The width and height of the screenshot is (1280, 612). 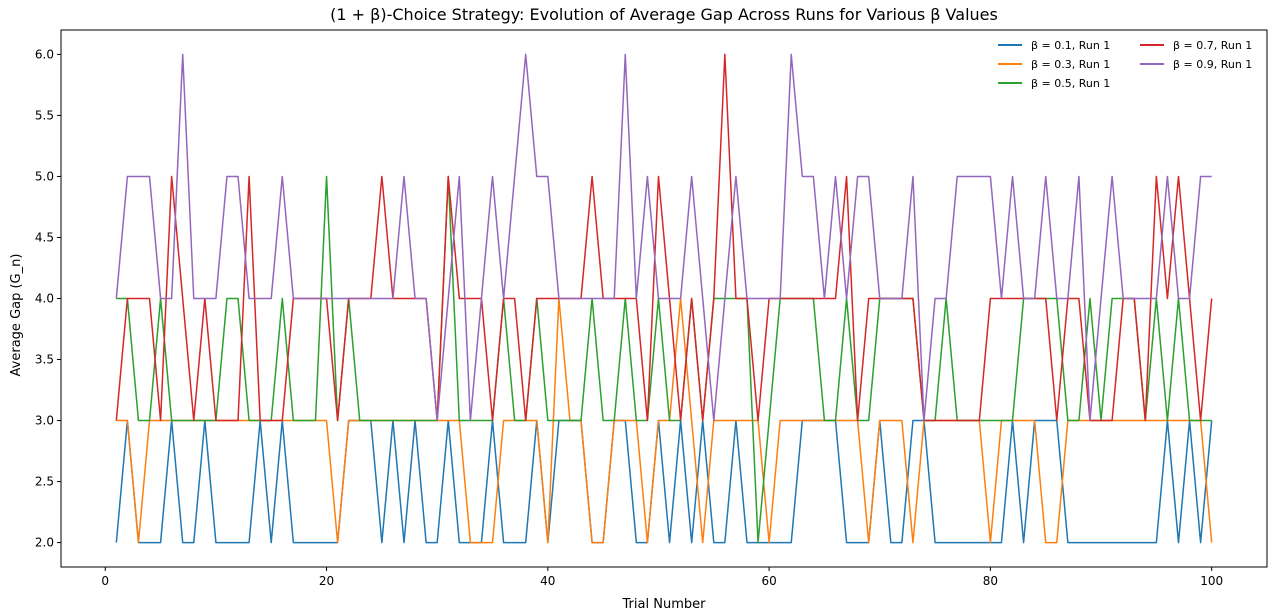 I want to click on y-tick-label: 2.5, so click(x=44, y=482).